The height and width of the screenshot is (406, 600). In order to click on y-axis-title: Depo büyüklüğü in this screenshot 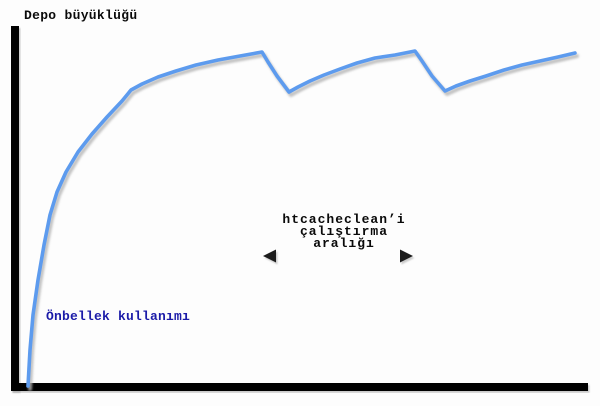, I will do `click(81, 15)`.